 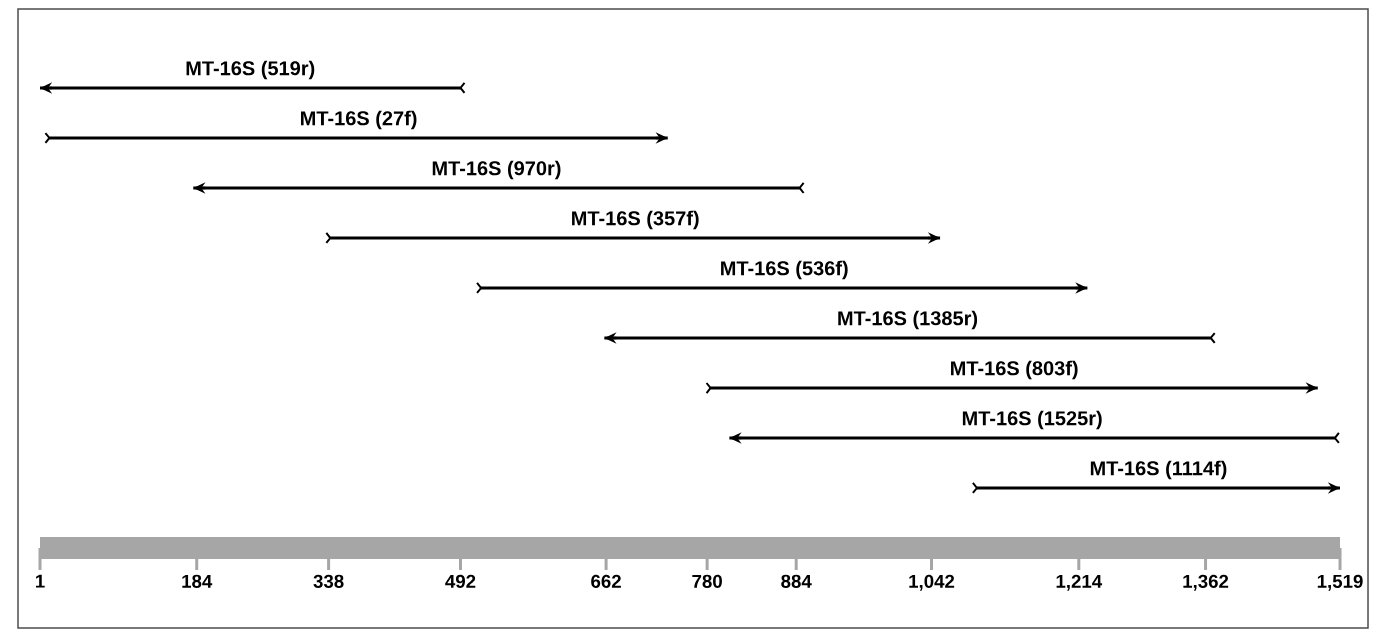 I want to click on annotation: MT-16S (27f), so click(x=359, y=120).